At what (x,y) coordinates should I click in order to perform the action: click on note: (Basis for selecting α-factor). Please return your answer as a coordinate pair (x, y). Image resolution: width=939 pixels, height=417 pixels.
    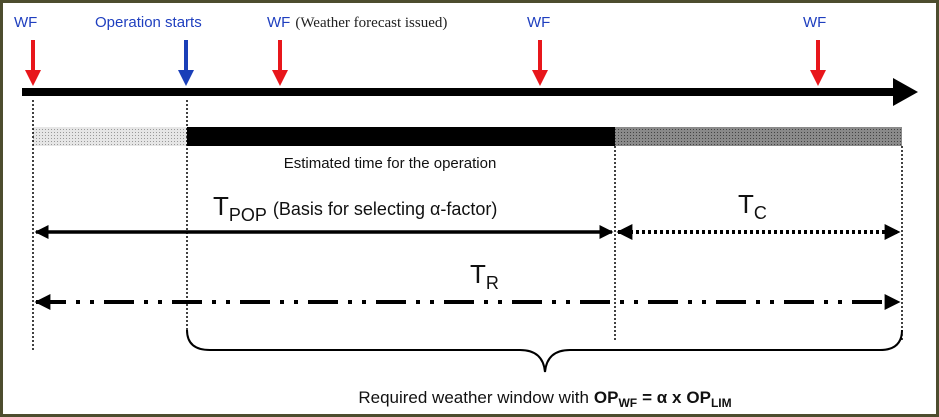
    Looking at the image, I should click on (385, 209).